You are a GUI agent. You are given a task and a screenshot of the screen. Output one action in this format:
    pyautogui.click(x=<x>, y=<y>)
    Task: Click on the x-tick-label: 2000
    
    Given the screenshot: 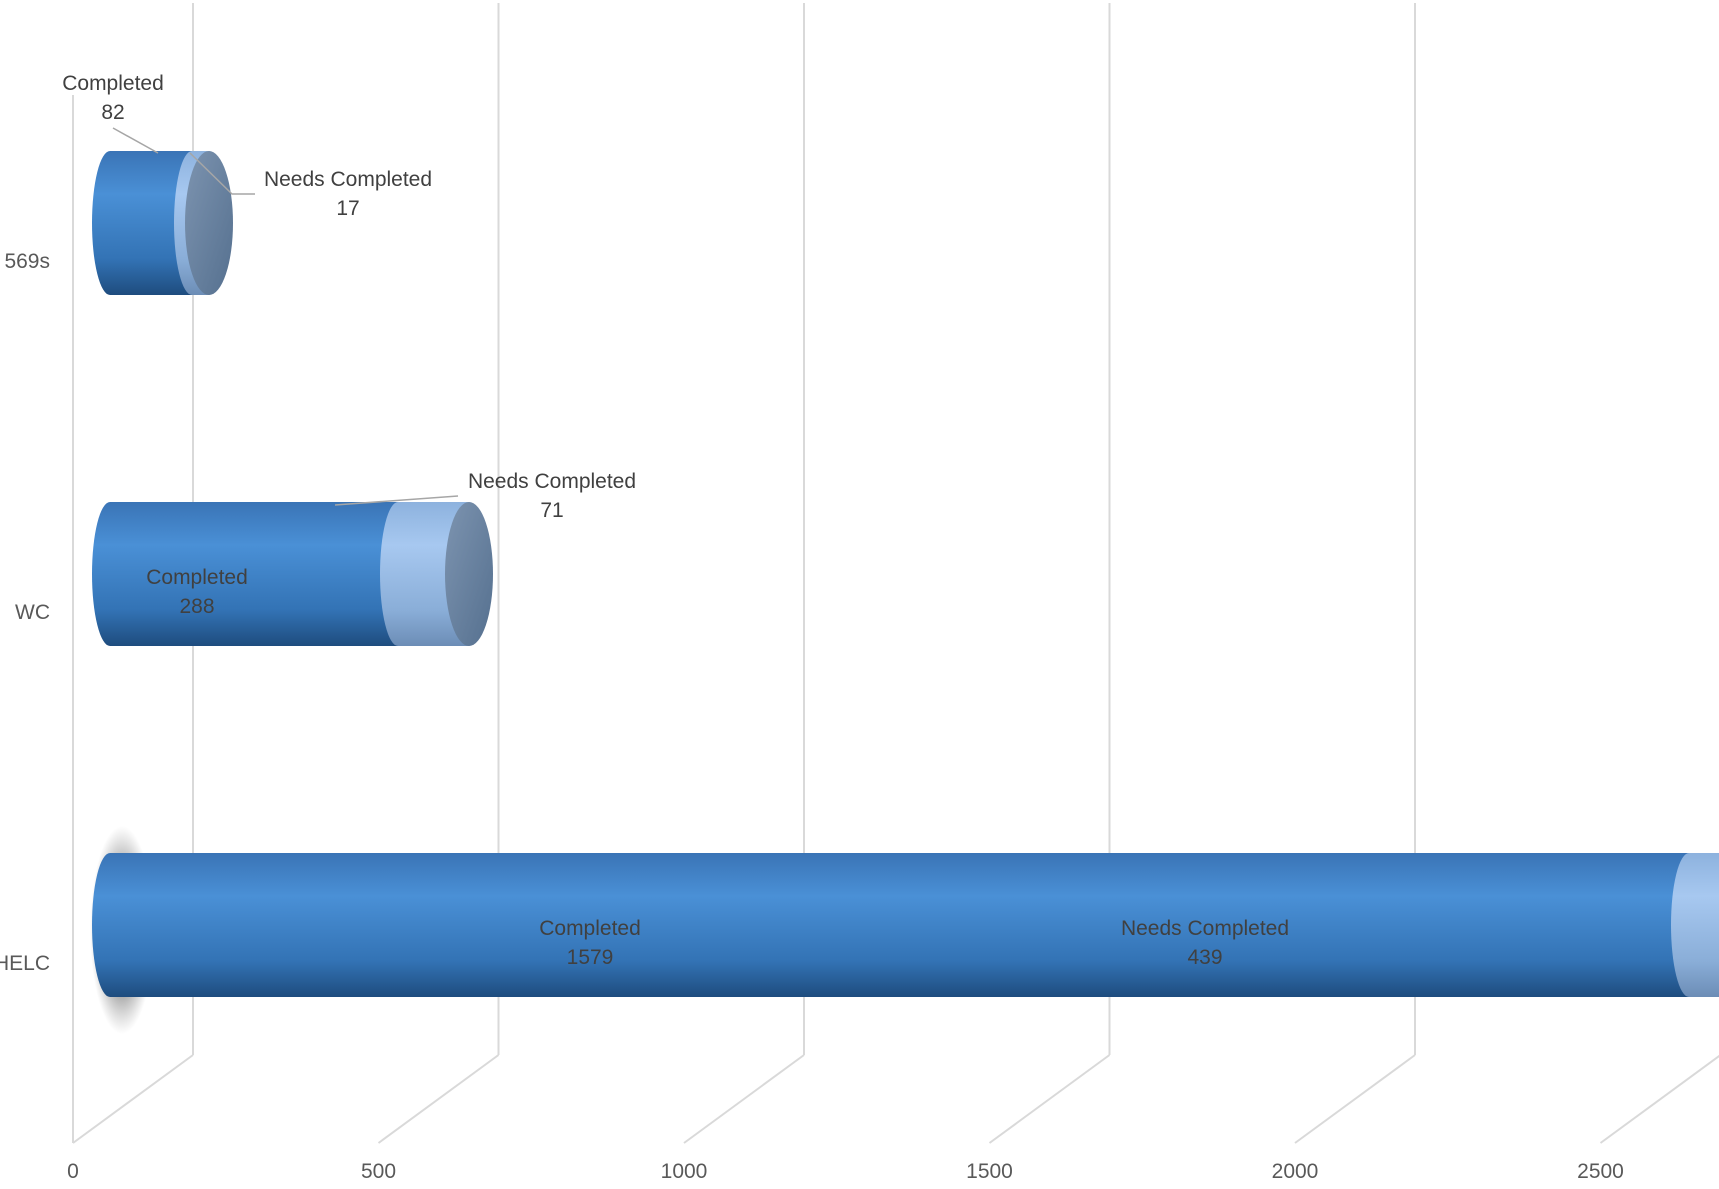 What is the action you would take?
    pyautogui.click(x=1295, y=1171)
    